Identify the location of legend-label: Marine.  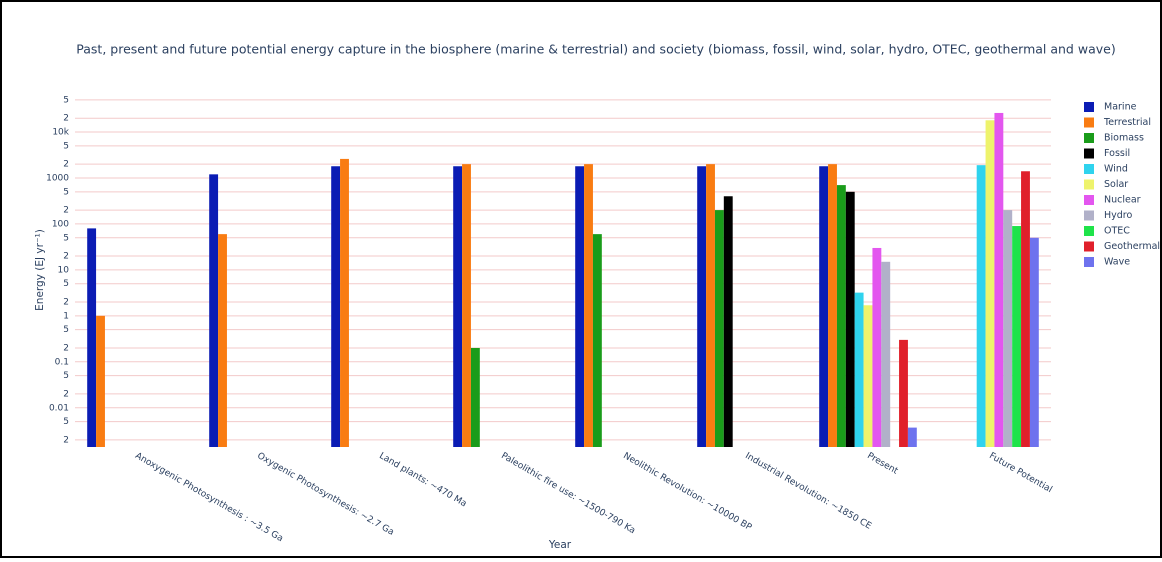
(1120, 107).